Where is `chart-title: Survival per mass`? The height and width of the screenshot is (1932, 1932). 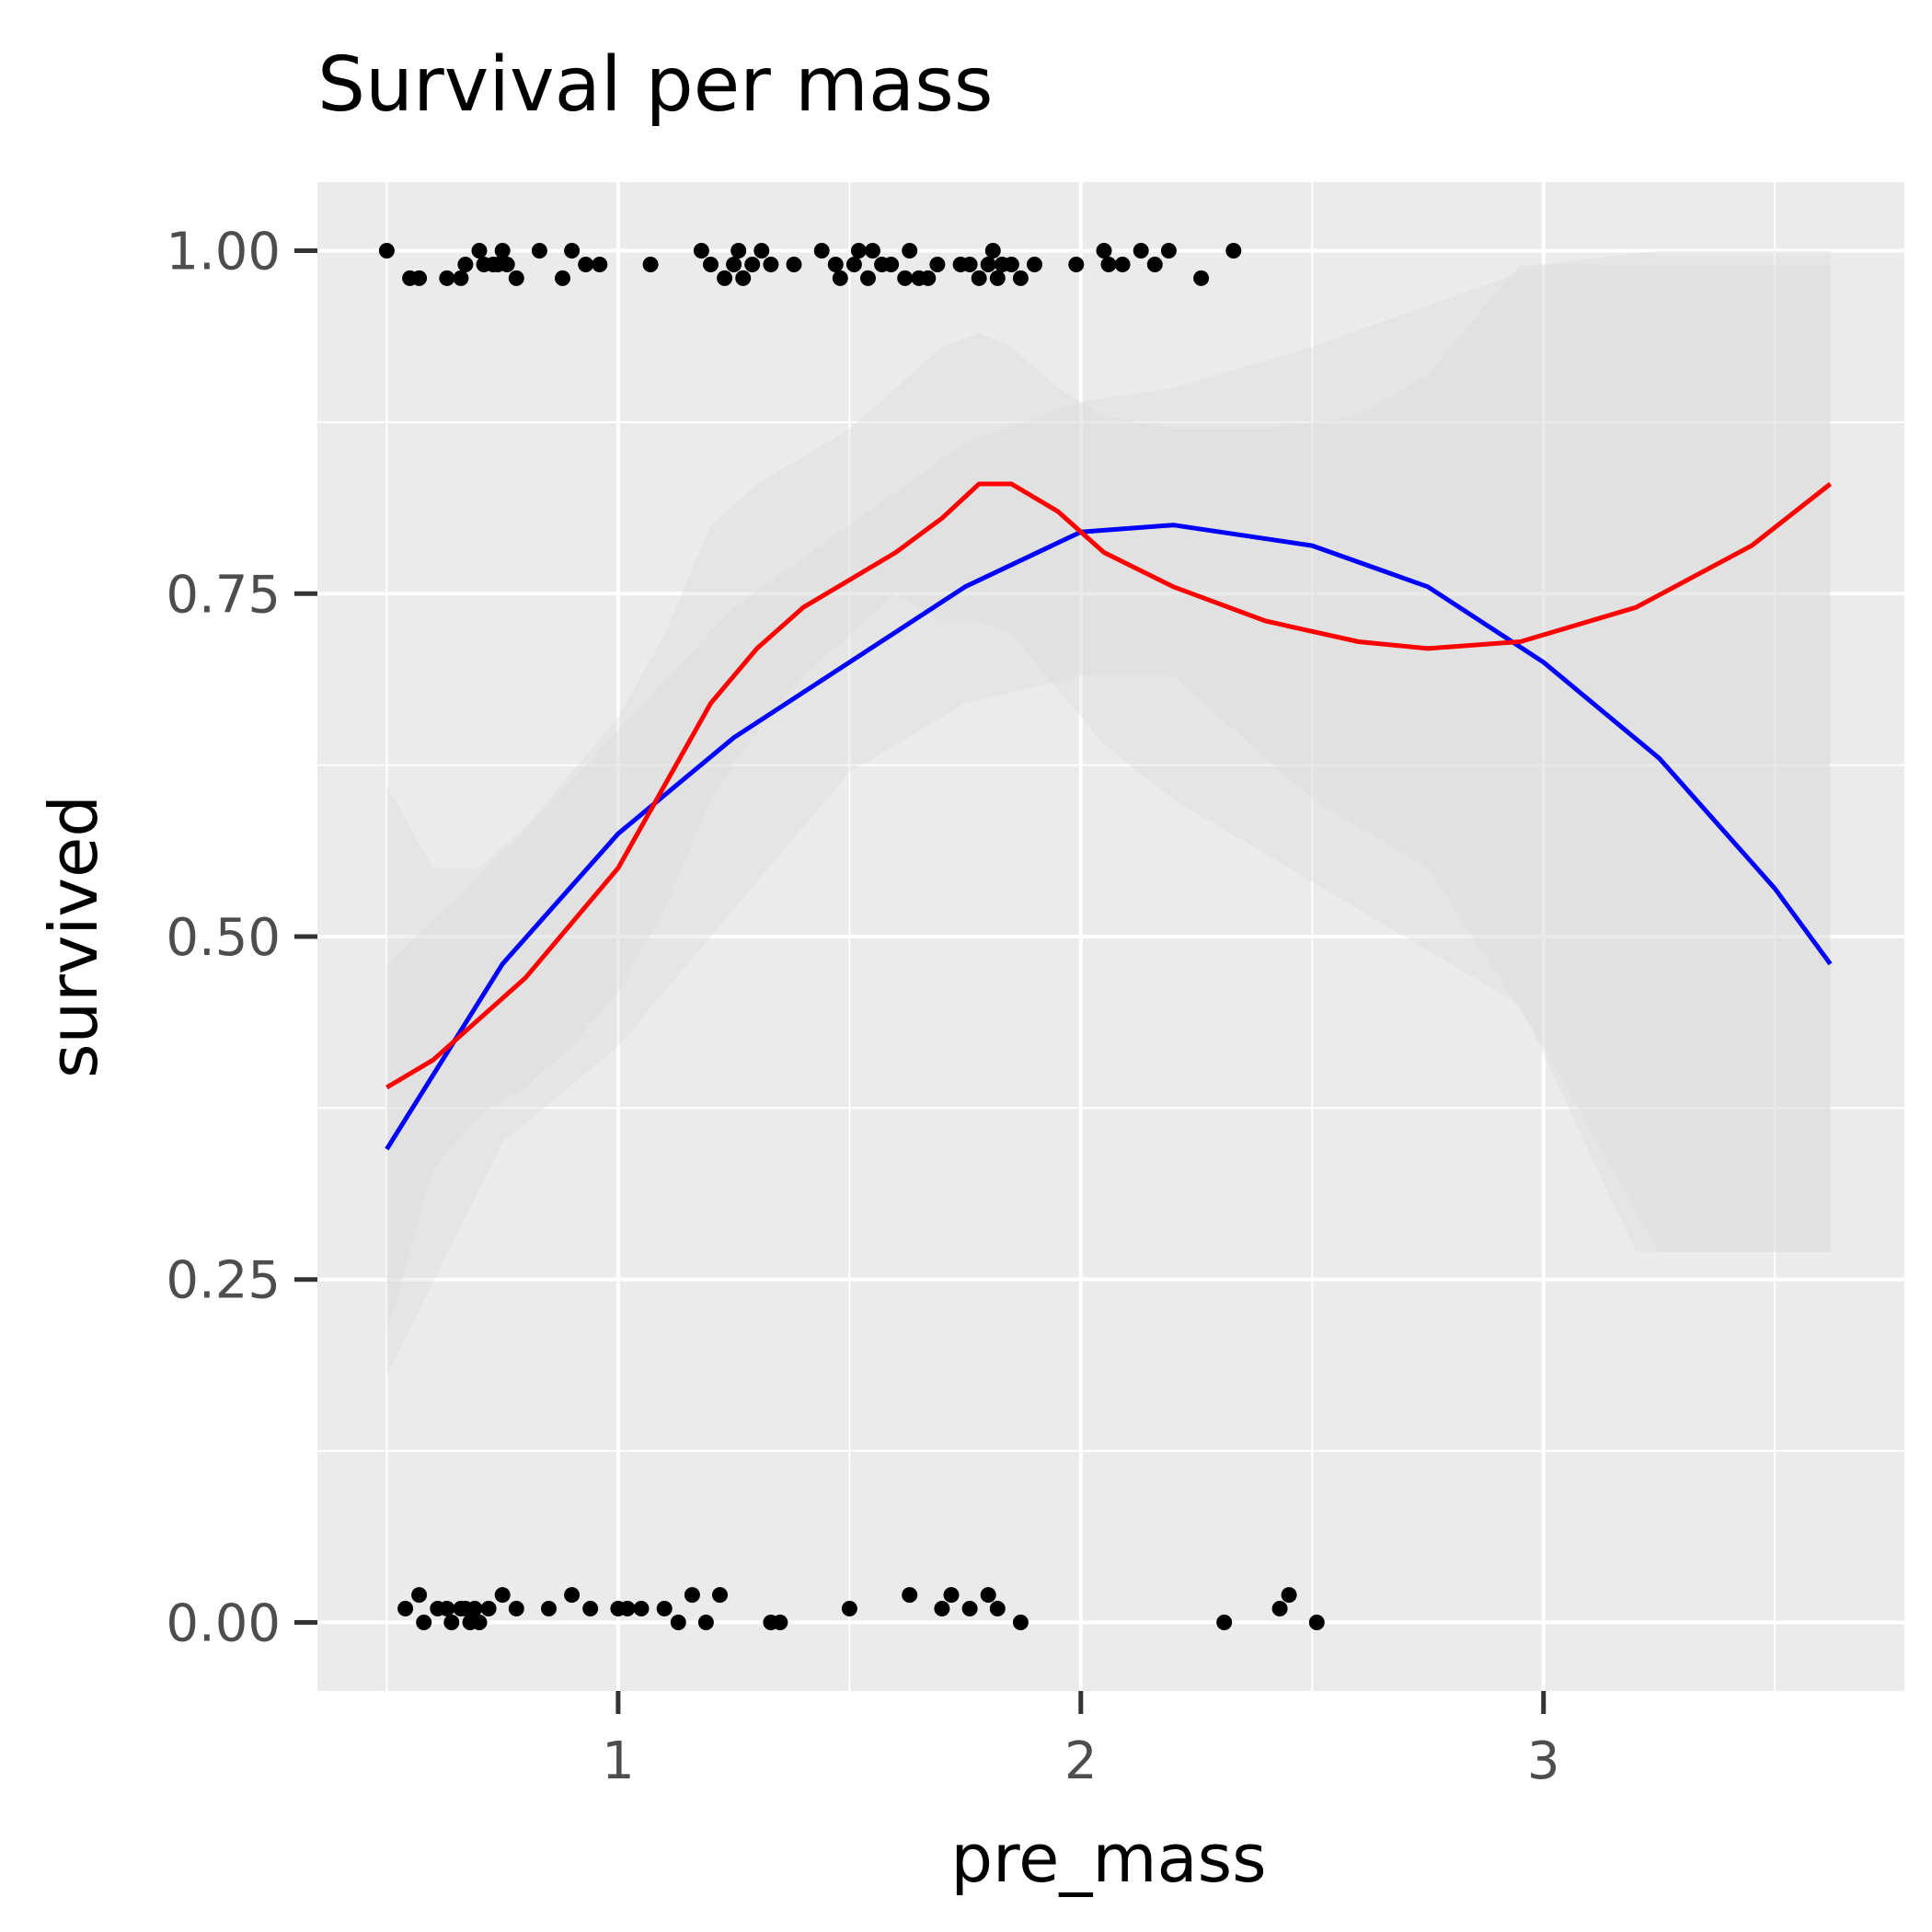
chart-title: Survival per mass is located at coordinates (655, 85).